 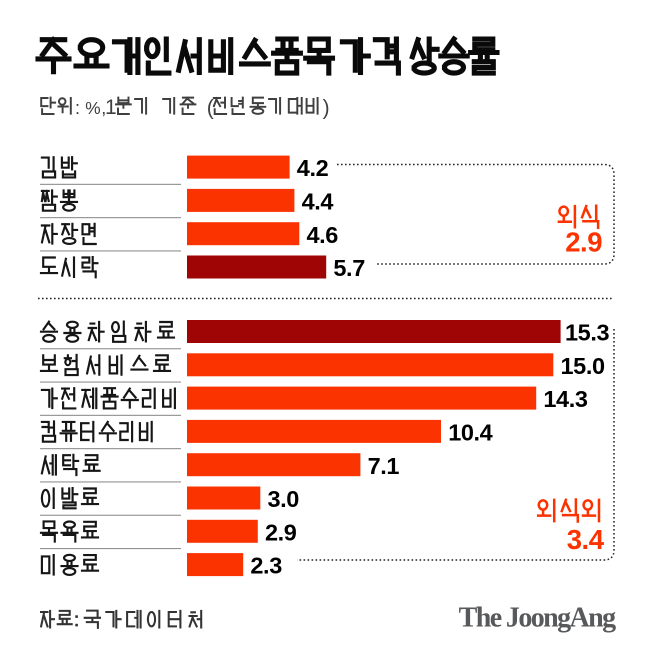 What do you see at coordinates (349, 268) in the screenshot?
I see `svg-text: 5.7` at bounding box center [349, 268].